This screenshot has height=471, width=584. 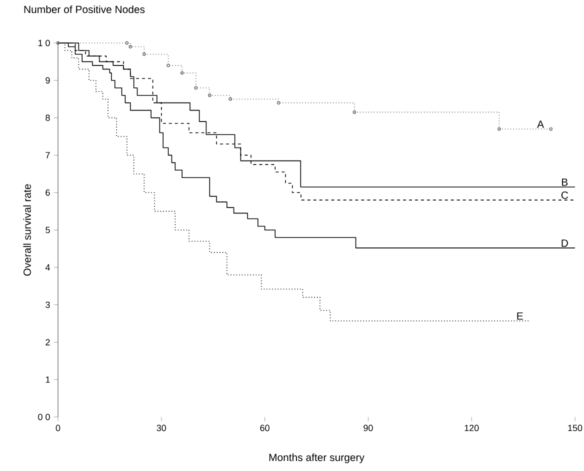 What do you see at coordinates (161, 428) in the screenshot?
I see `x-tick-label: 30` at bounding box center [161, 428].